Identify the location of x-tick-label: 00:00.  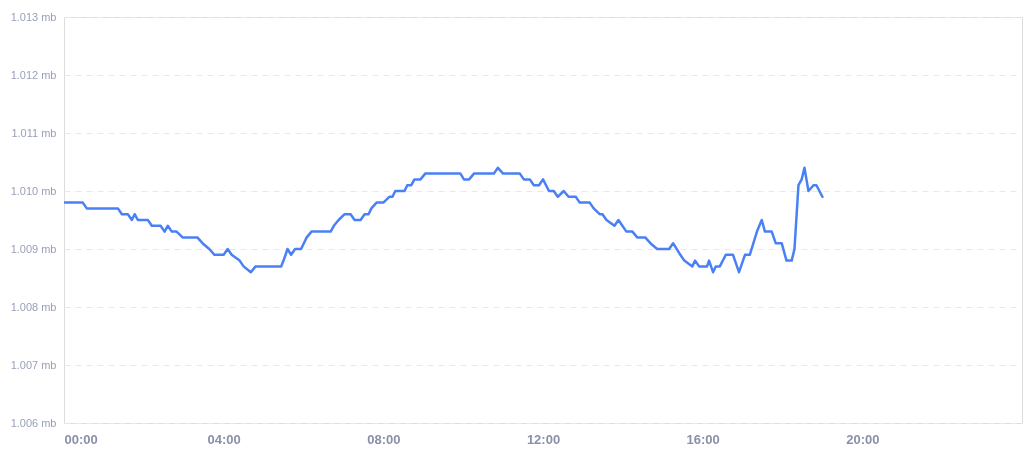
(81, 439).